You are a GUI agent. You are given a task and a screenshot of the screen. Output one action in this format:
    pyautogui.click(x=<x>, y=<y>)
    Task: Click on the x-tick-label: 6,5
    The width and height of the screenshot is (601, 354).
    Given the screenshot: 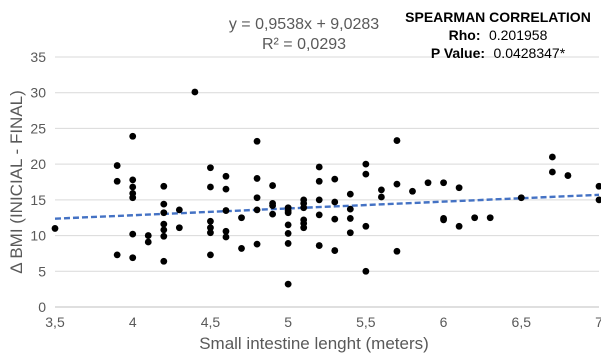 What is the action you would take?
    pyautogui.click(x=522, y=322)
    